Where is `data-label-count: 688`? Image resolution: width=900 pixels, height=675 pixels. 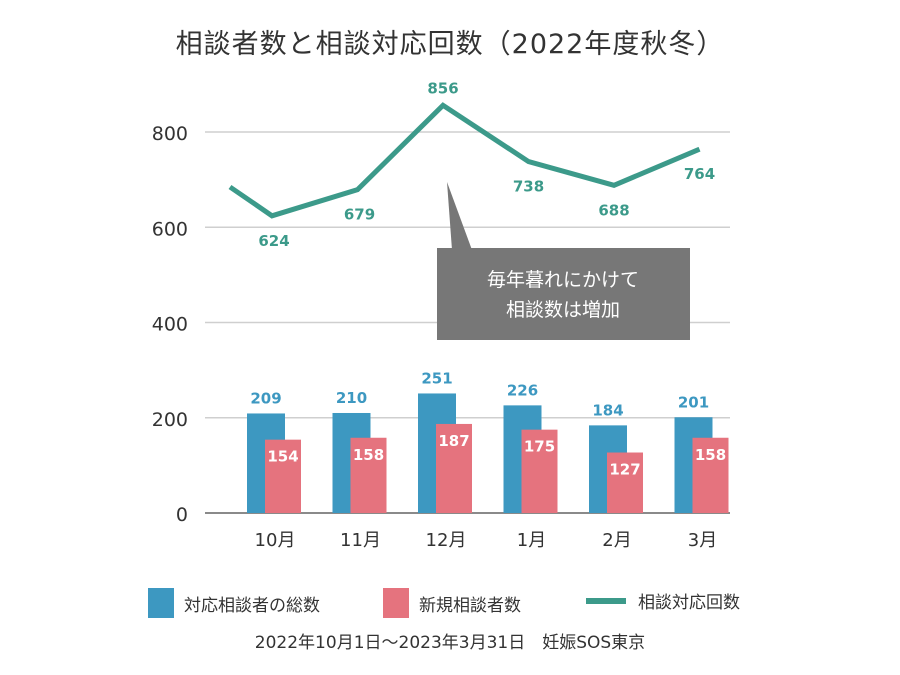 data-label-count: 688 is located at coordinates (613, 210).